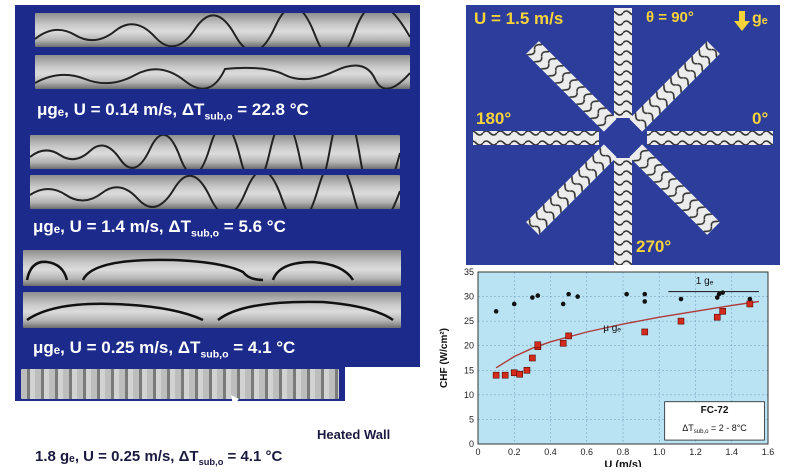 The height and width of the screenshot is (472, 787). Describe the element at coordinates (159, 228) in the screenshot. I see `caption-row2: μgₑ, U = 1.4 m/s, ΔTsub,o = 5.6 °C` at that location.